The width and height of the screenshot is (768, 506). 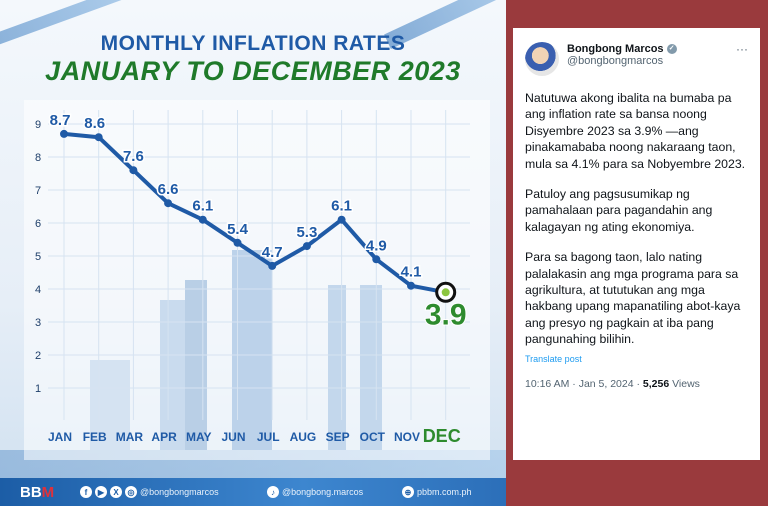 I want to click on x-icon: X, so click(x=116, y=492).